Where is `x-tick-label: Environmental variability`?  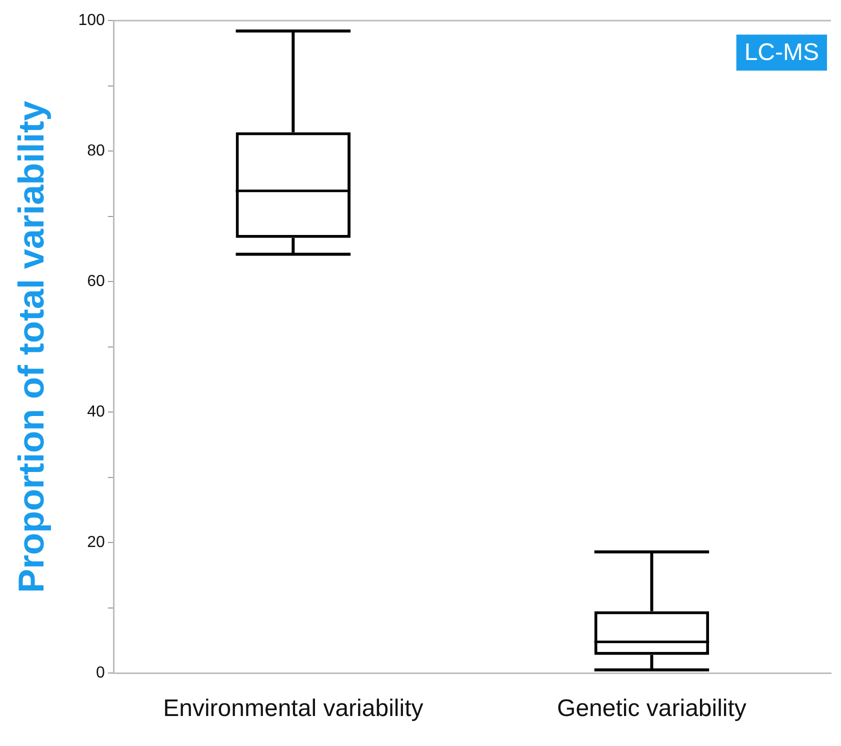
x-tick-label: Environmental variability is located at coordinates (293, 708).